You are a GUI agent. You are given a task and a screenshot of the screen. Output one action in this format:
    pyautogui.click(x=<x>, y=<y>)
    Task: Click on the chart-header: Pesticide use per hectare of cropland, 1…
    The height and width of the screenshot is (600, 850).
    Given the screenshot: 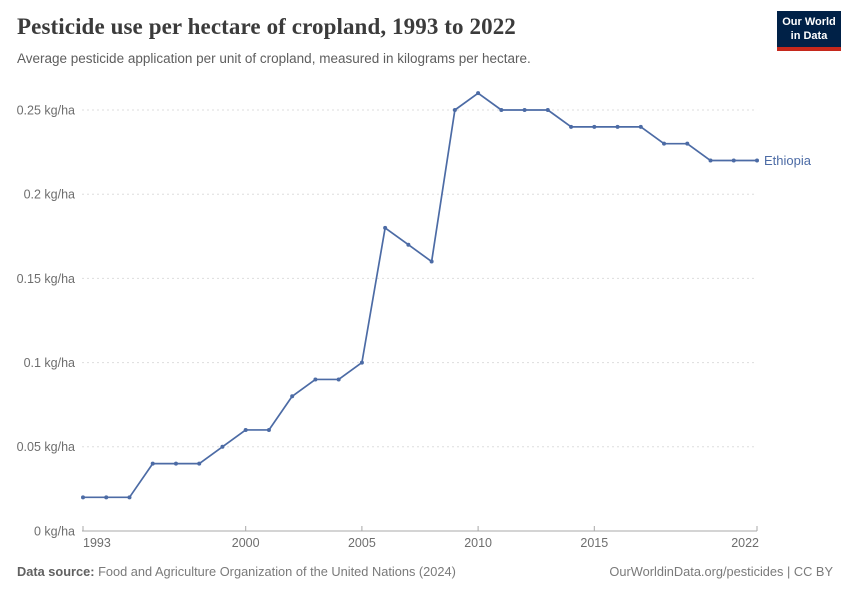 What is the action you would take?
    pyautogui.click(x=388, y=40)
    